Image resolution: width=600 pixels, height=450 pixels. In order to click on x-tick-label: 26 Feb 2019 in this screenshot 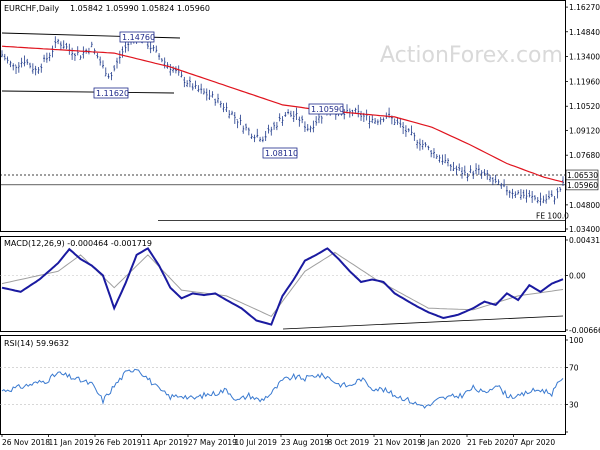, I will do `click(118, 442)`.